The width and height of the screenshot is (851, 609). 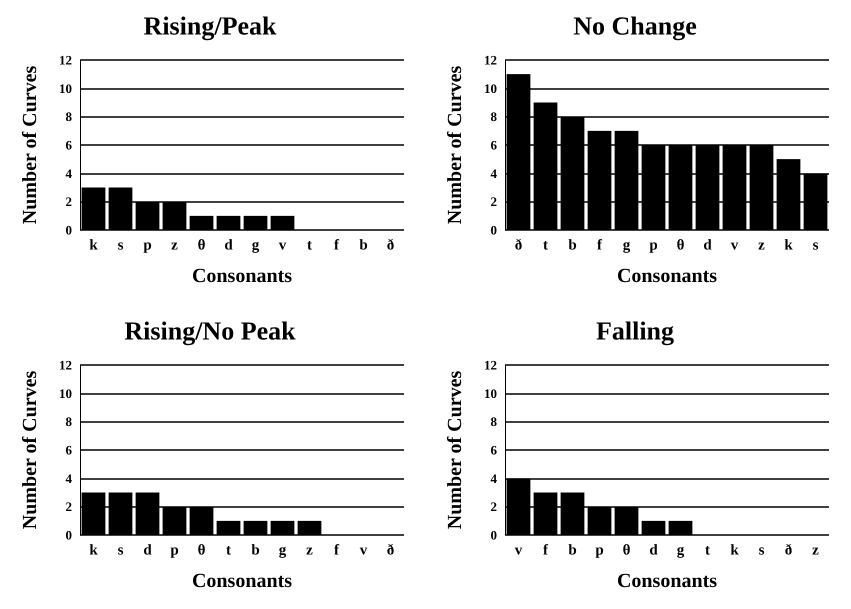 What do you see at coordinates (210, 26) in the screenshot?
I see `chart-title: Rising/Peak` at bounding box center [210, 26].